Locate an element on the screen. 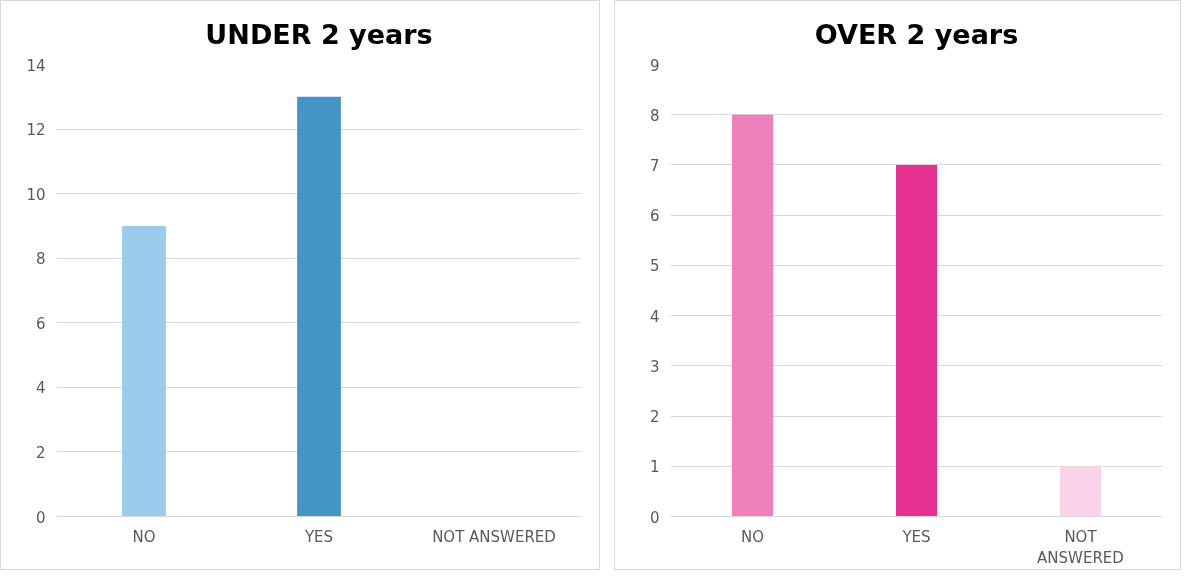  y-tick-label: 10 is located at coordinates (36, 194).